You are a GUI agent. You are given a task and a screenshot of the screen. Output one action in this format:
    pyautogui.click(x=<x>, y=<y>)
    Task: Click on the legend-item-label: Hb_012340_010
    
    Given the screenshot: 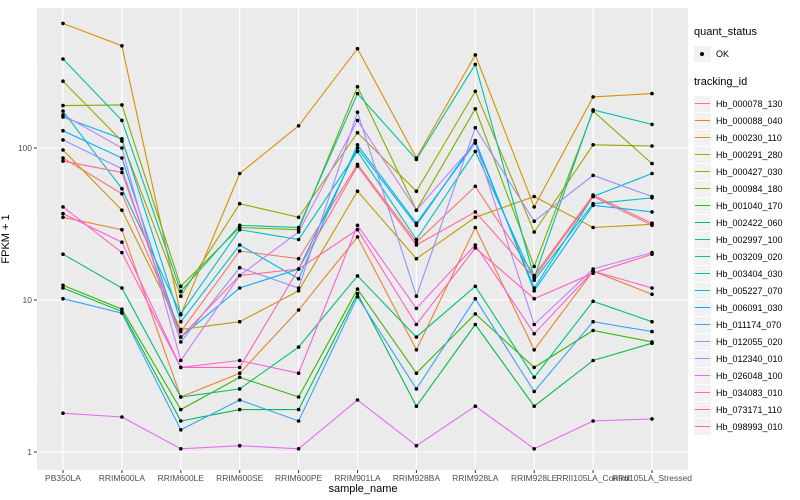 What is the action you would take?
    pyautogui.click(x=749, y=358)
    